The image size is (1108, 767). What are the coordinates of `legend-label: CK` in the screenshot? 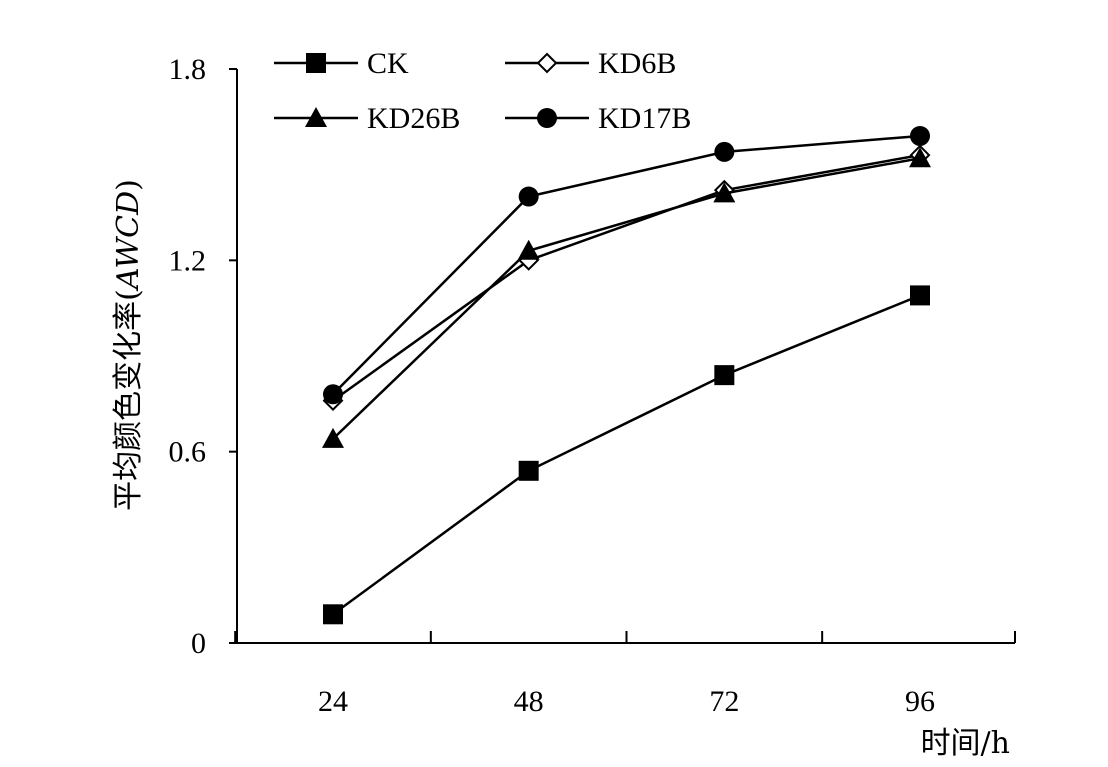 It's located at (388, 63).